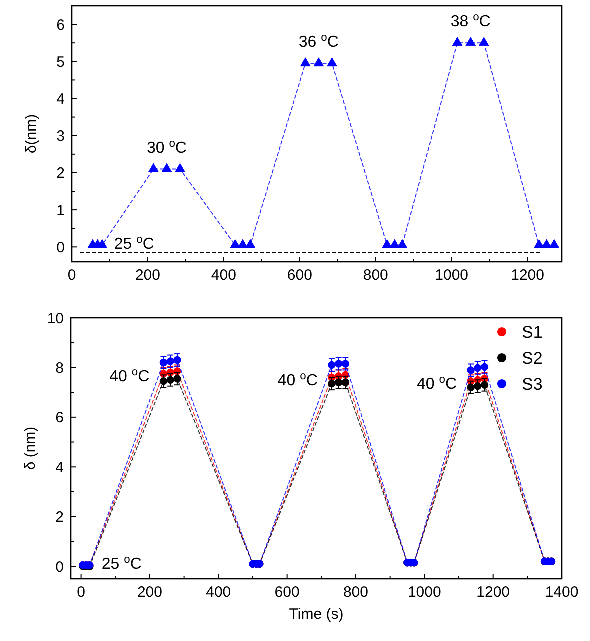 The height and width of the screenshot is (641, 590). I want to click on legend-label: S3, so click(532, 384).